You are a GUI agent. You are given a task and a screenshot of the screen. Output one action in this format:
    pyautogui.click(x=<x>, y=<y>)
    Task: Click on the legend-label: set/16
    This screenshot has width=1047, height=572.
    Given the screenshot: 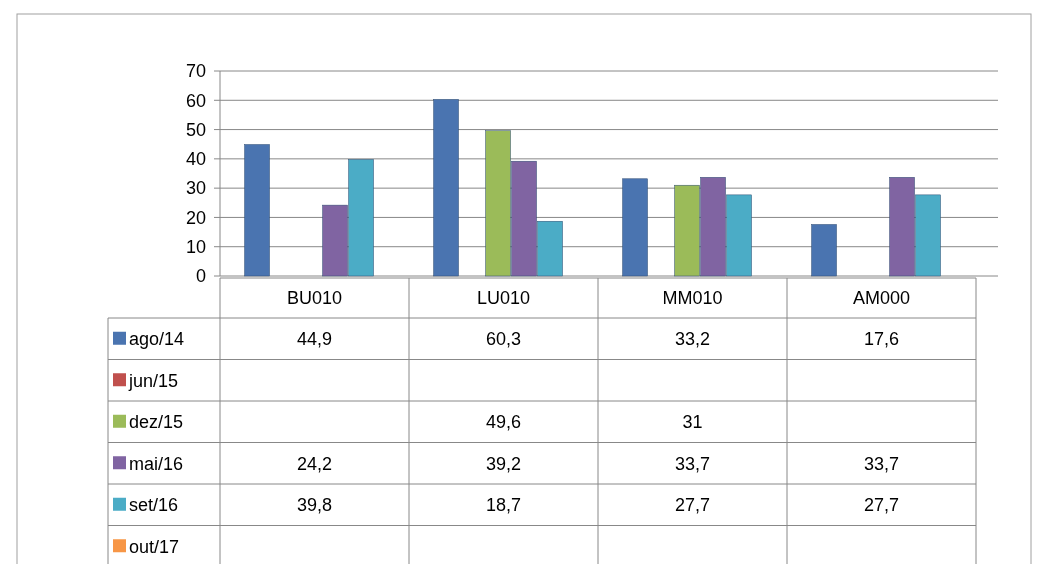 What is the action you would take?
    pyautogui.click(x=154, y=505)
    